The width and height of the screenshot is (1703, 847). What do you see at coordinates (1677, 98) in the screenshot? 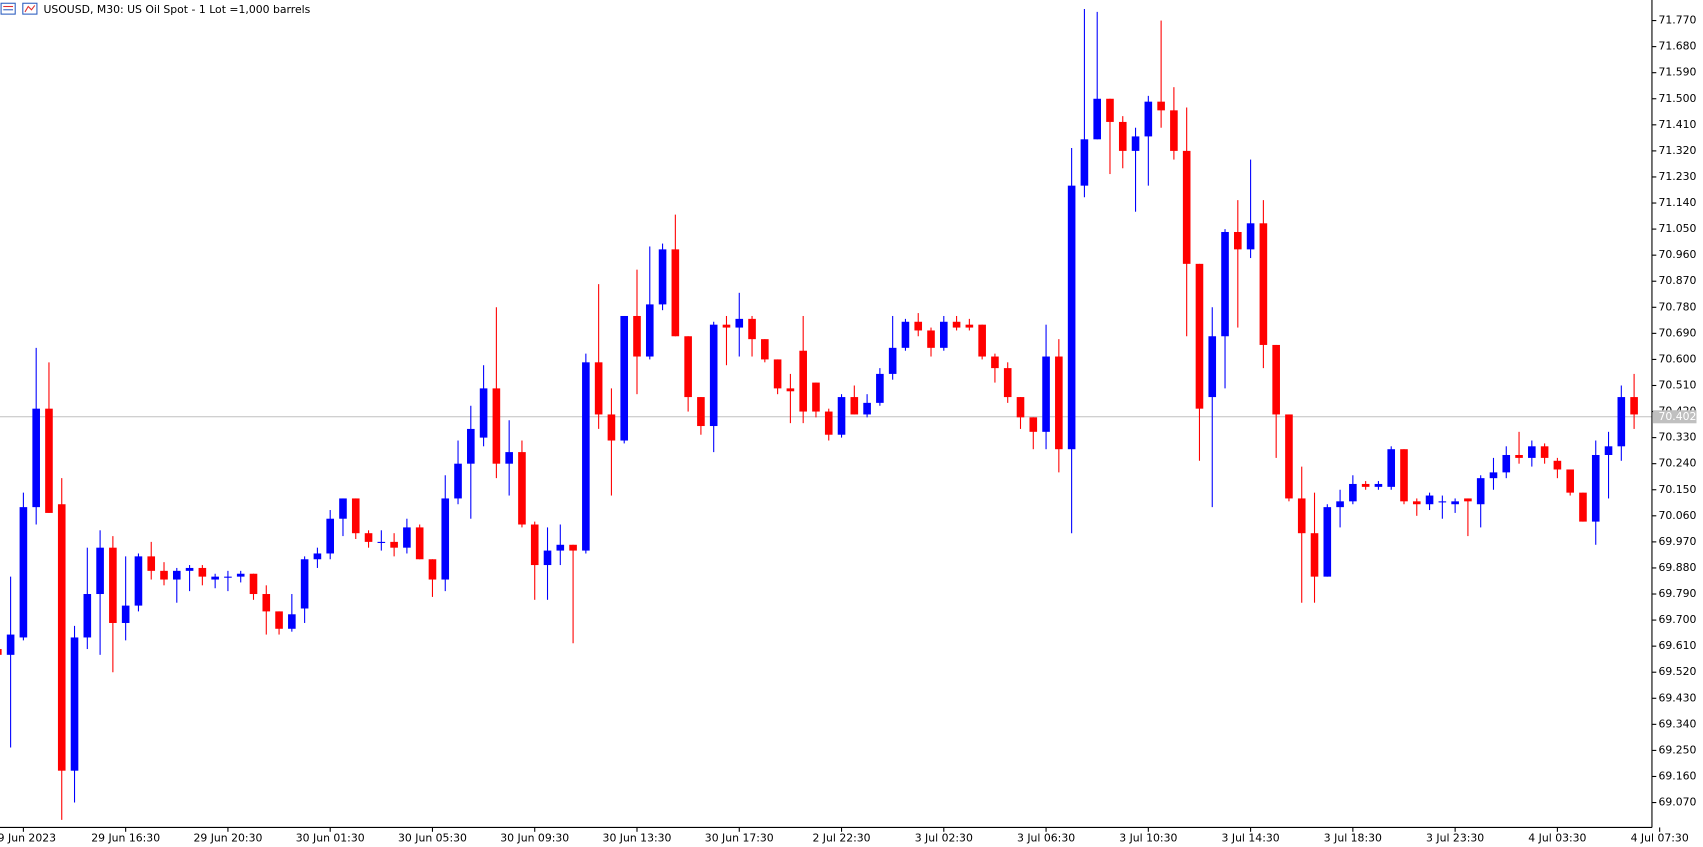
I see `y-tick-label: 71.500` at bounding box center [1677, 98].